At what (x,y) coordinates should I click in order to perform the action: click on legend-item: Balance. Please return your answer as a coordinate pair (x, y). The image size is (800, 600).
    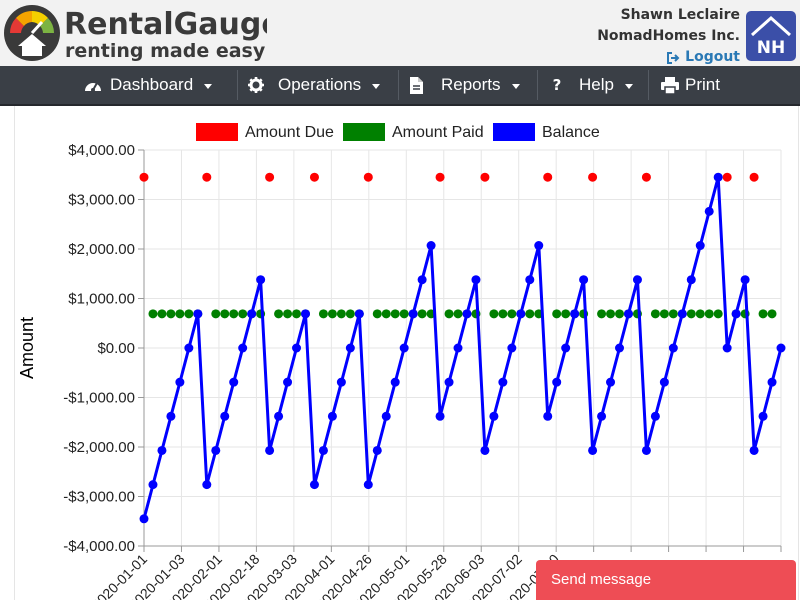
    Looking at the image, I should click on (546, 132).